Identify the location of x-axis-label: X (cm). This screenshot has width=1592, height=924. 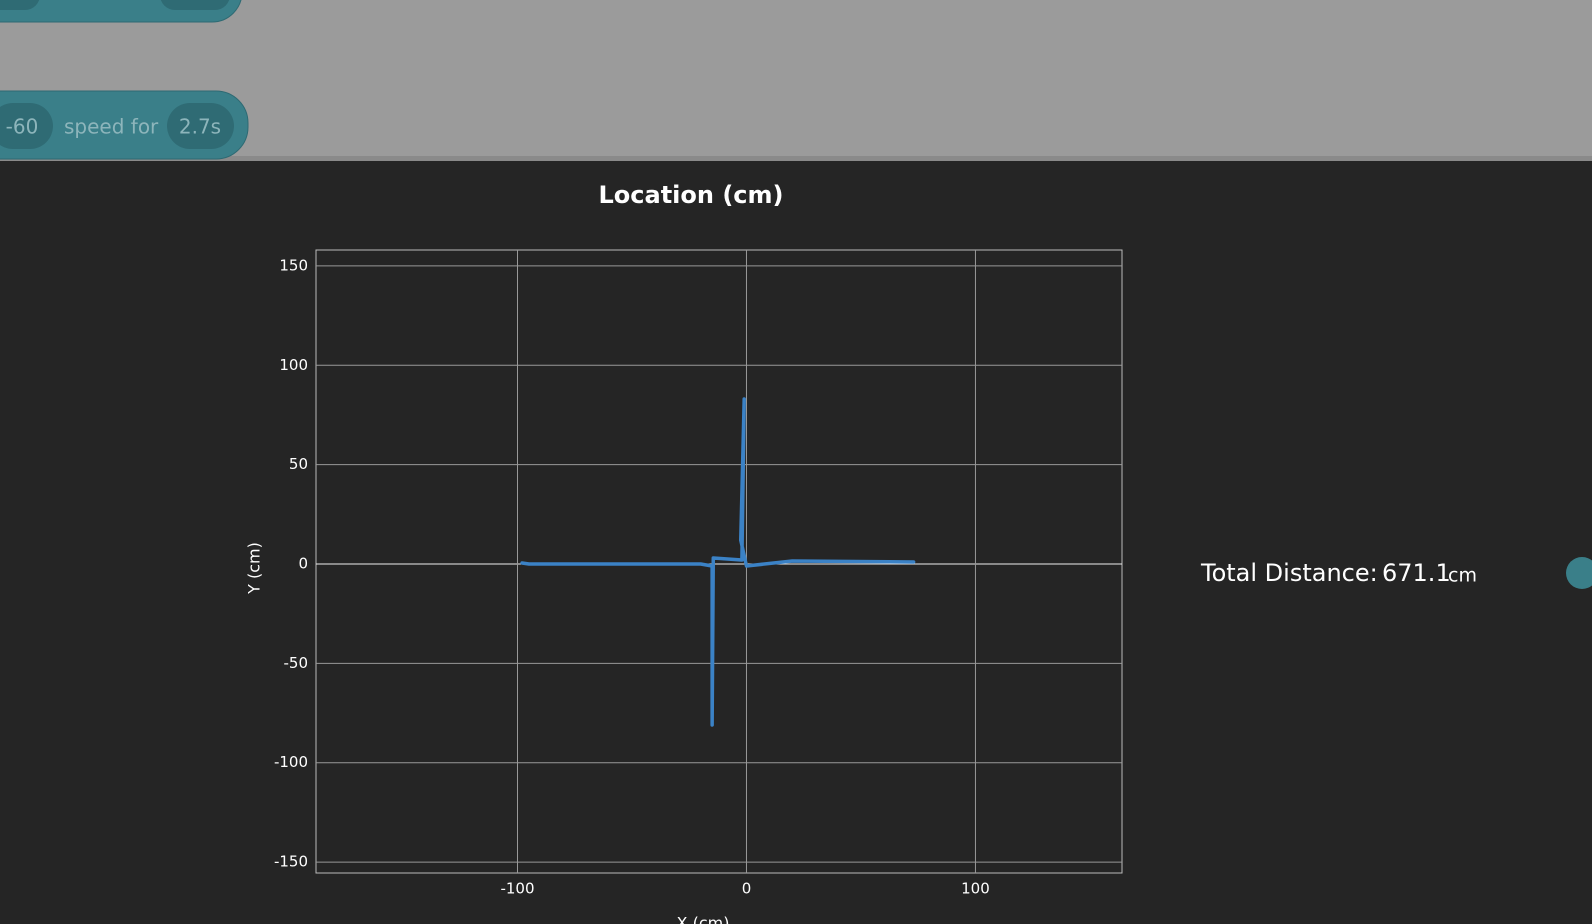
(703, 919).